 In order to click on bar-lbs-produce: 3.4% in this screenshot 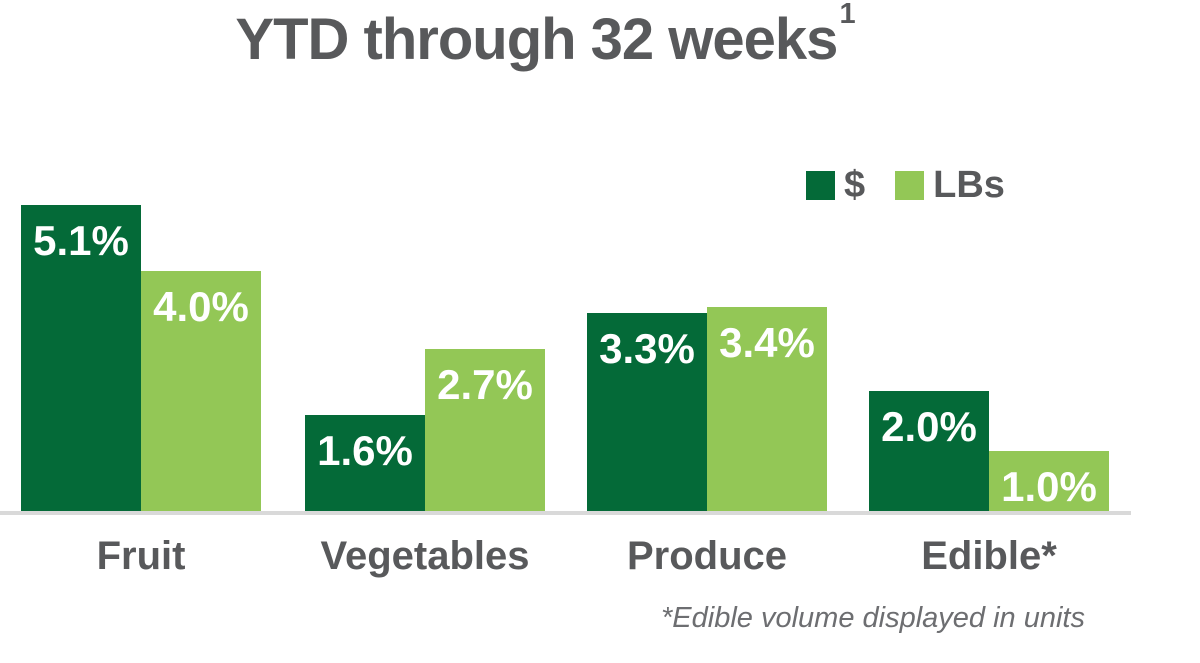, I will do `click(767, 409)`.